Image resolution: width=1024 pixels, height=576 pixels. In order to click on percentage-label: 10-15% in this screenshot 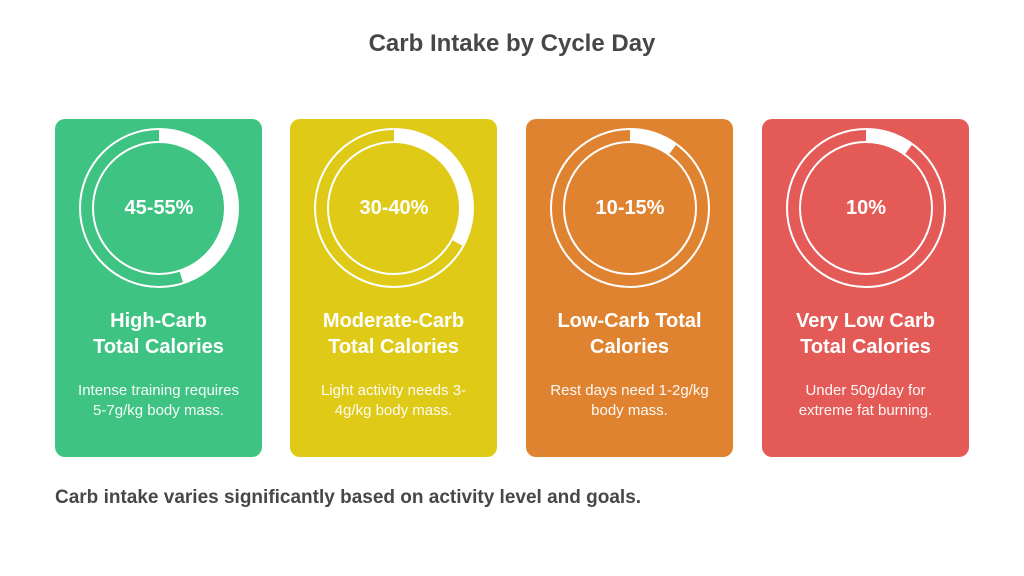, I will do `click(630, 207)`.